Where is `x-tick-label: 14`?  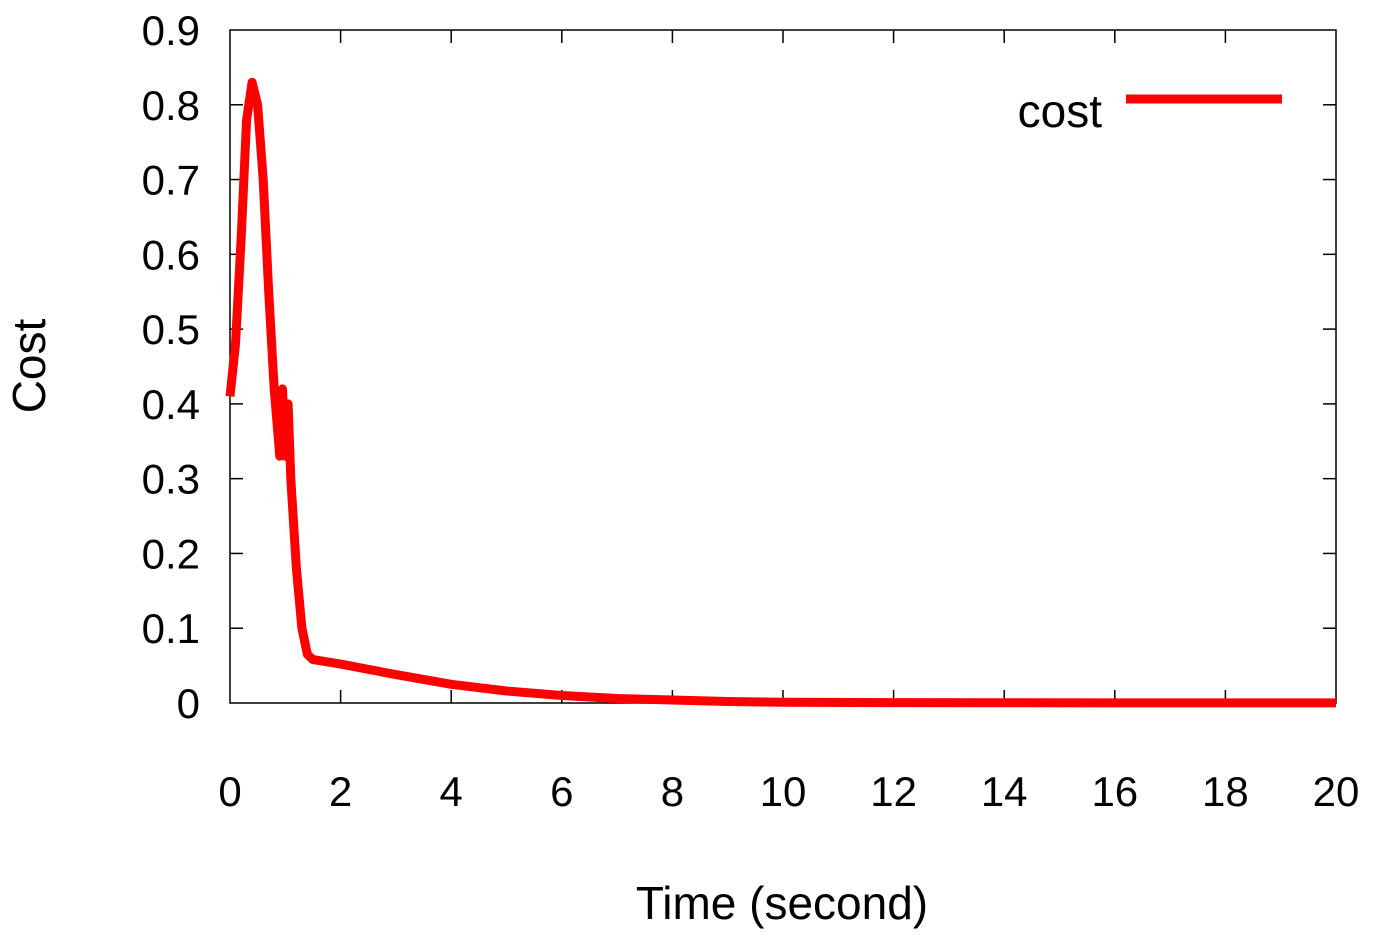
x-tick-label: 14 is located at coordinates (1004, 791).